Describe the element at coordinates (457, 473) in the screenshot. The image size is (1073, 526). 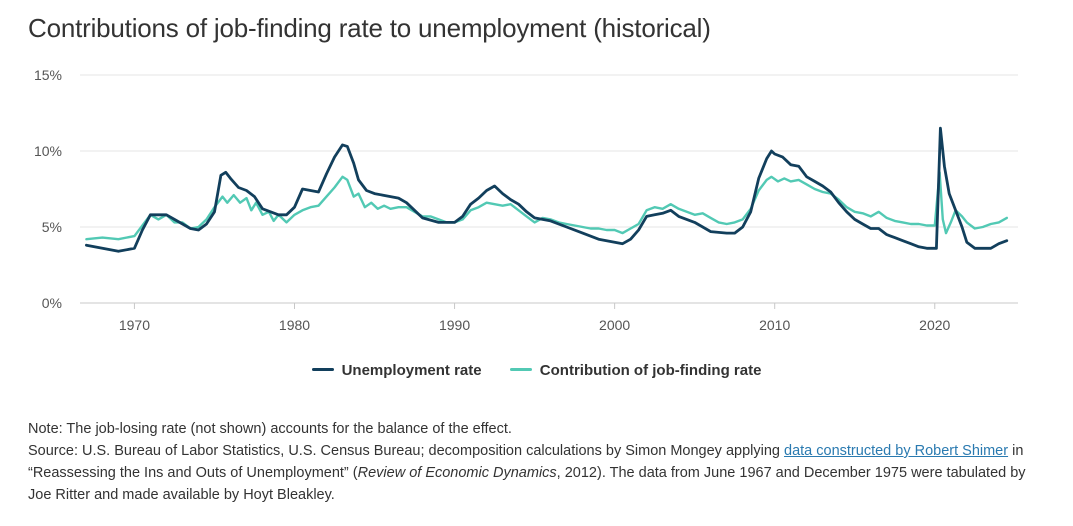
I see `source-journal: Review of Economic Dynamics` at that location.